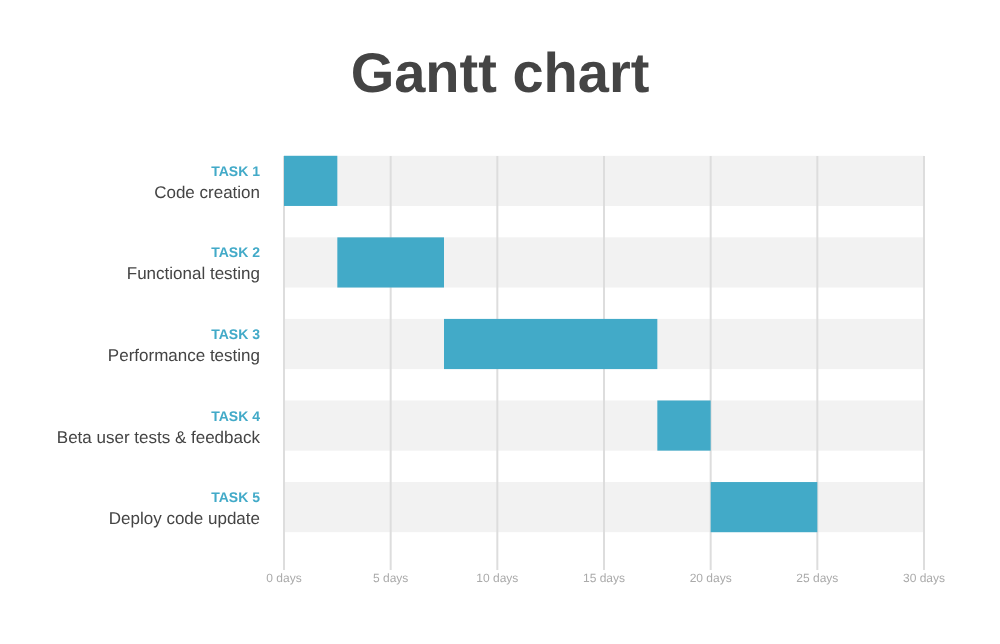 This screenshot has width=1000, height=644. Describe the element at coordinates (193, 265) in the screenshot. I see `y-tick-label: TASK 2 Functional testing` at that location.